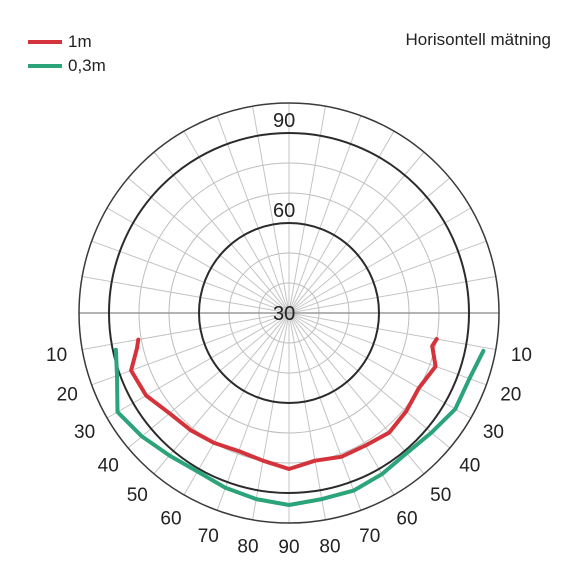 The image size is (563, 588). I want to click on angle-tick-left-50: 50, so click(137, 495).